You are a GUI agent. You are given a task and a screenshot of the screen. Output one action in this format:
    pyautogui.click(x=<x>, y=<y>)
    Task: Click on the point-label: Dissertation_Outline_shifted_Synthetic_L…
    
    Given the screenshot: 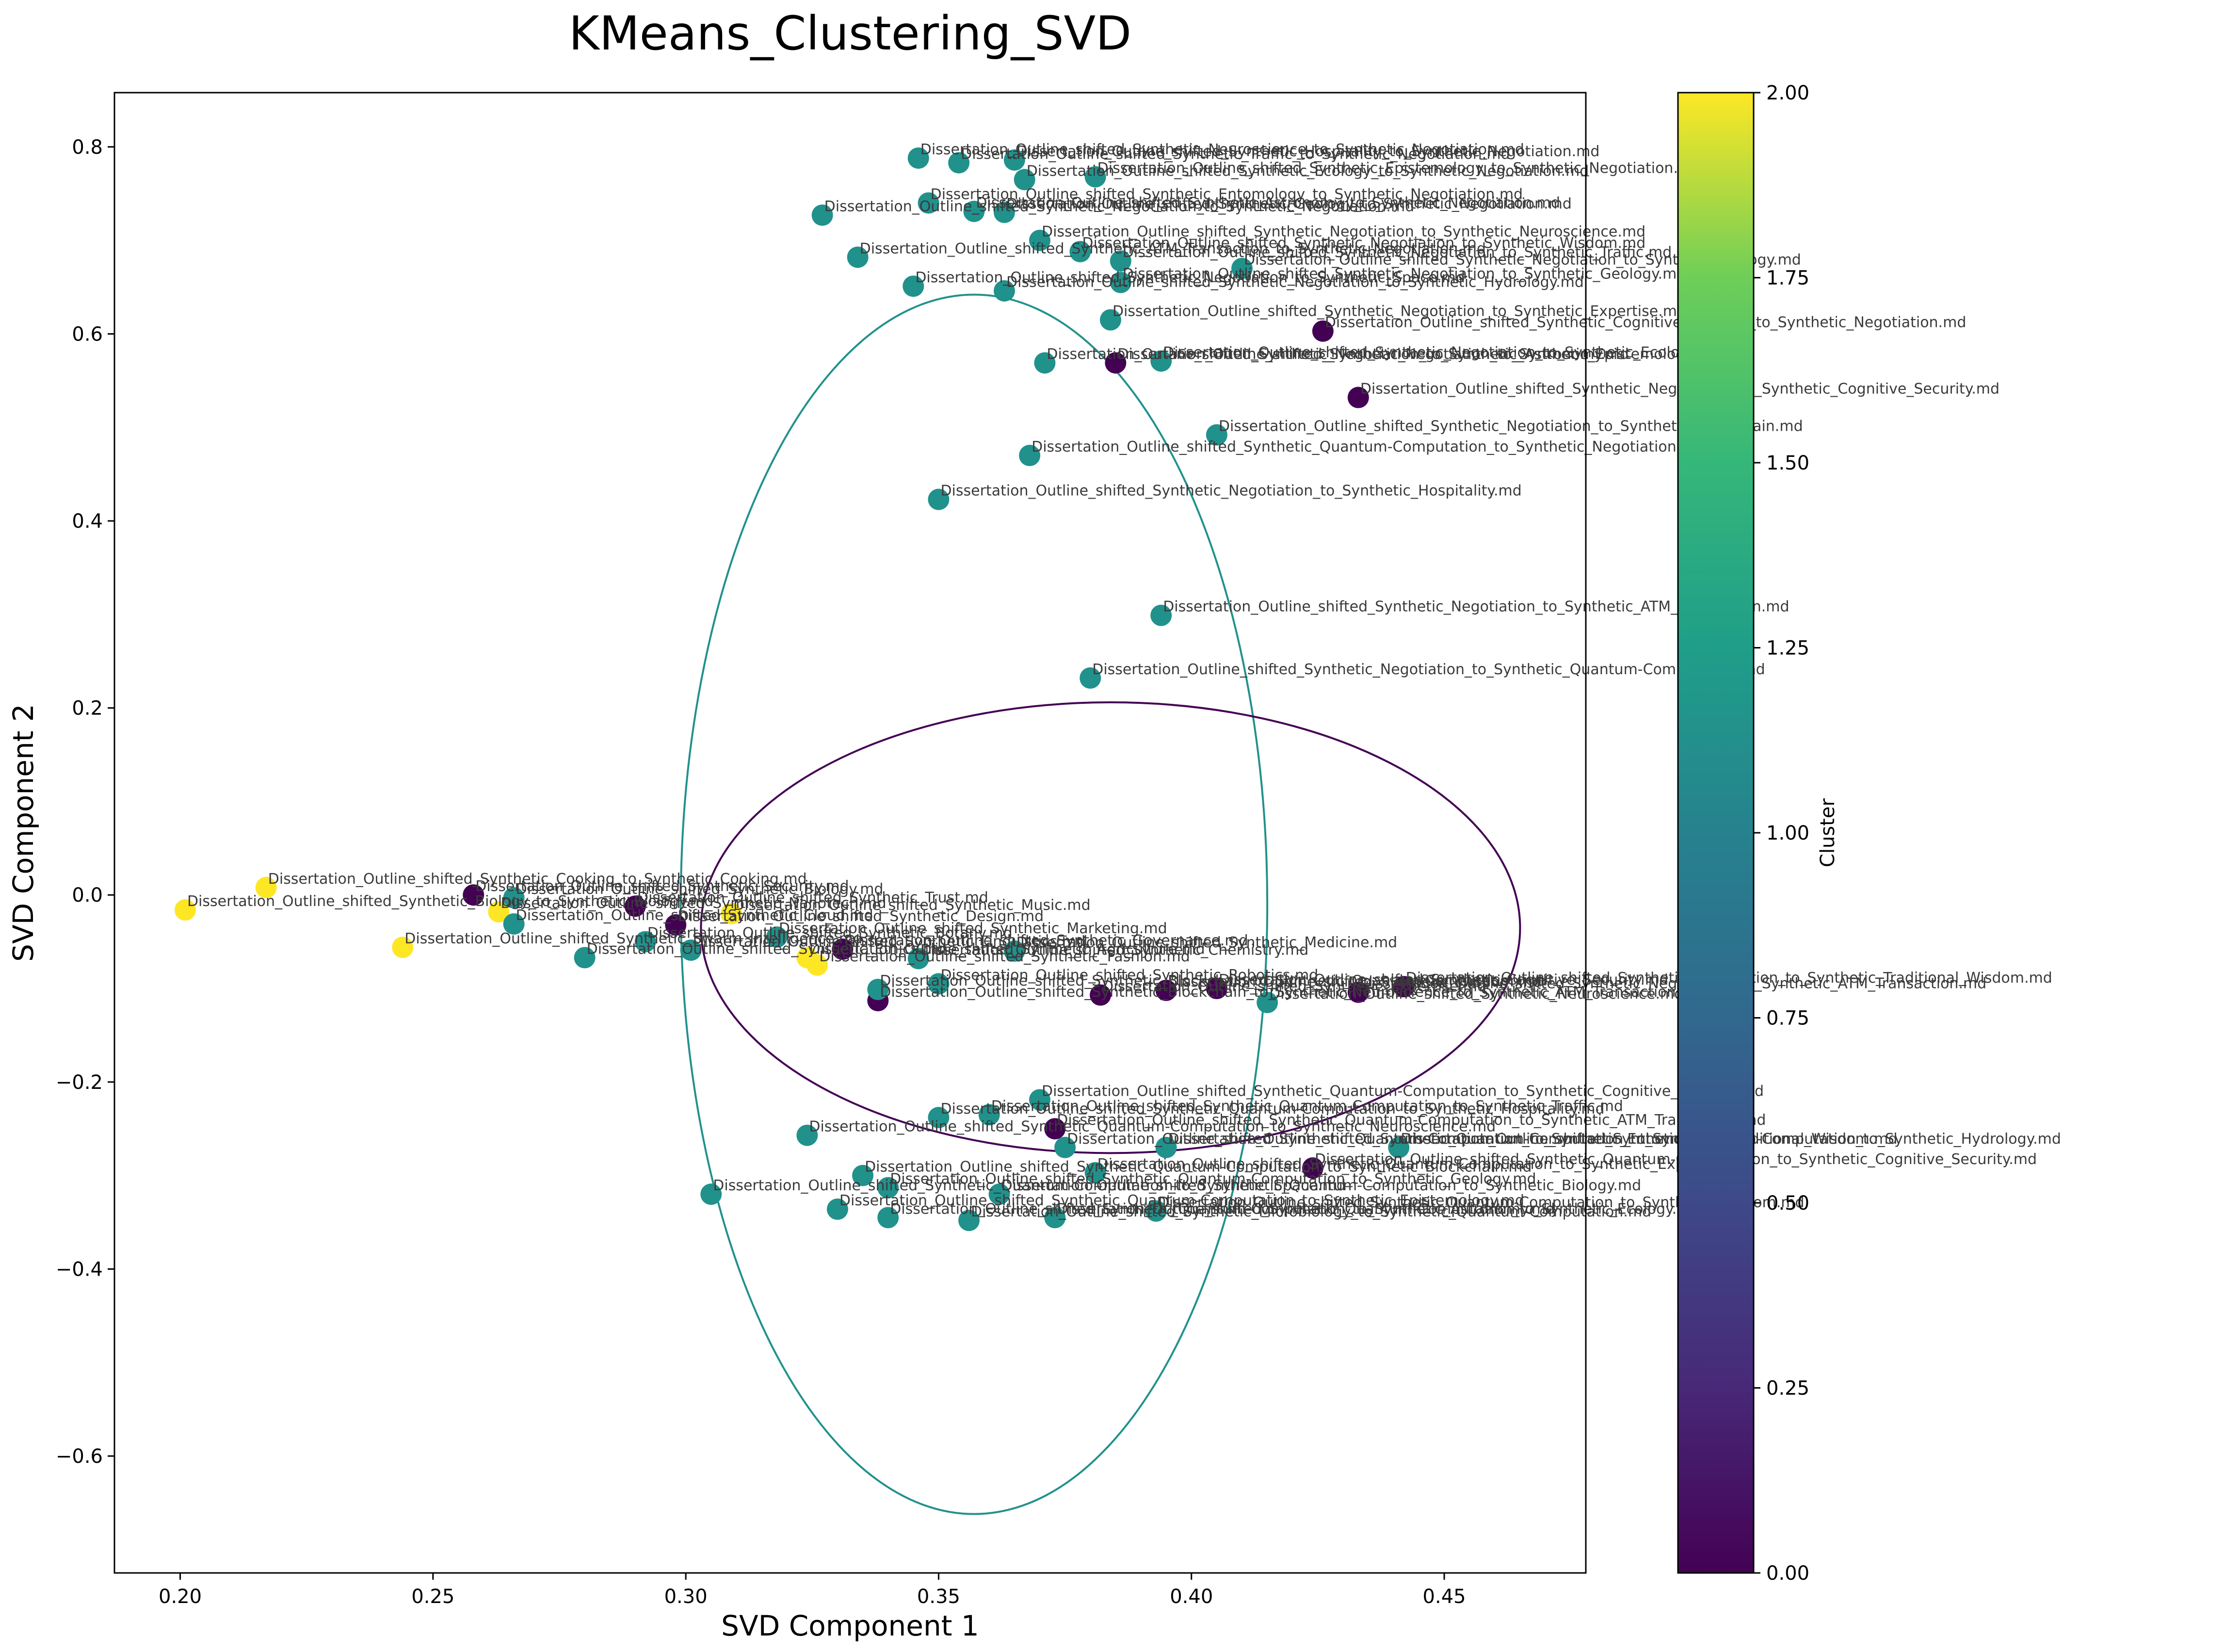 What is the action you would take?
    pyautogui.click(x=890, y=941)
    